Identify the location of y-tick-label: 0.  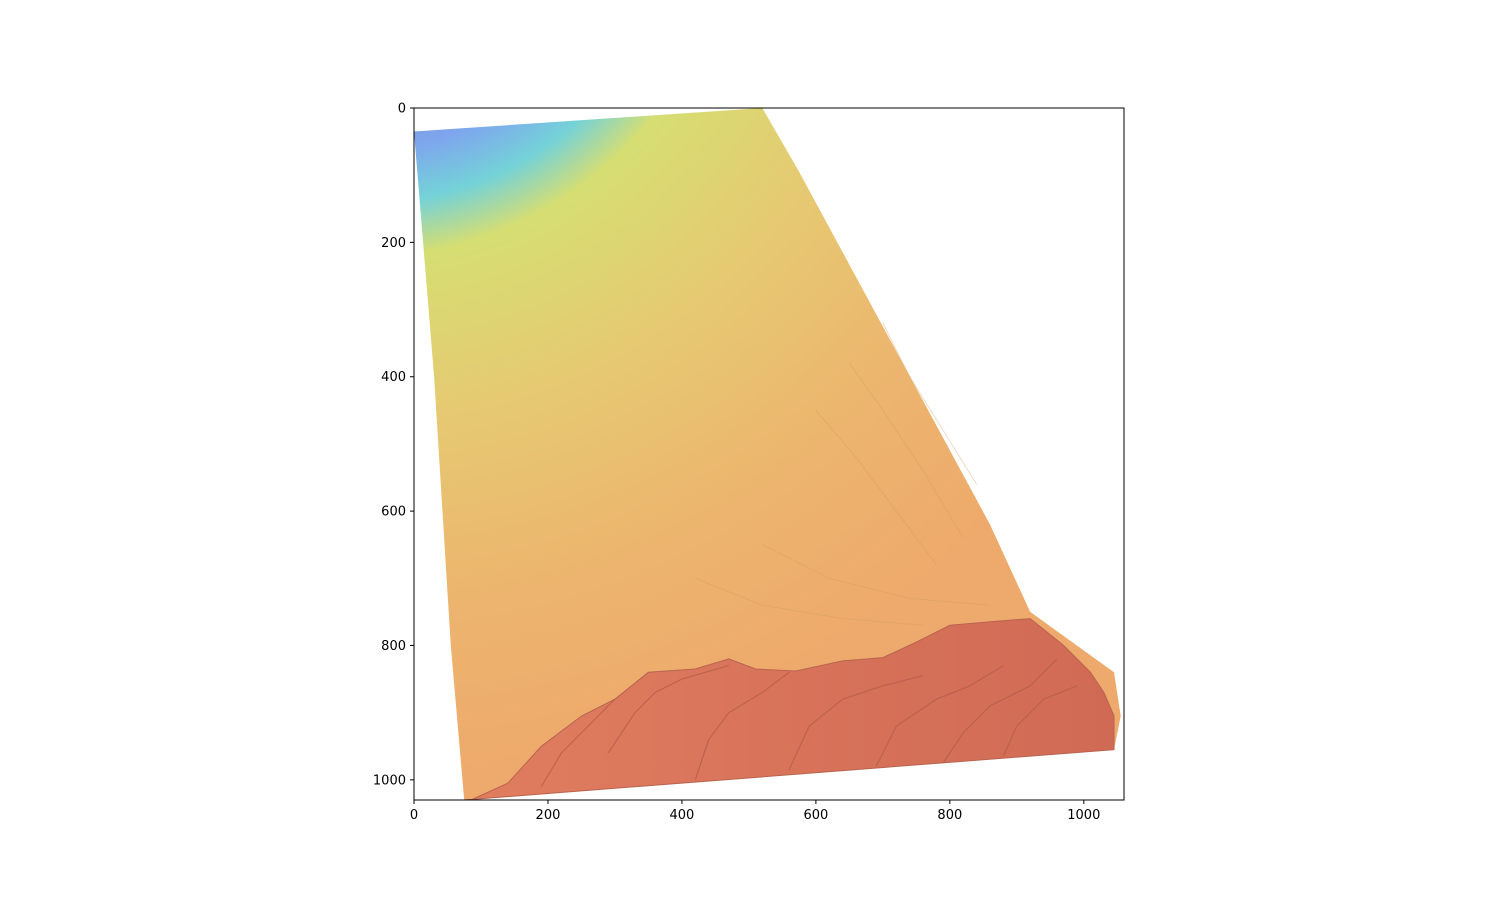
(402, 109).